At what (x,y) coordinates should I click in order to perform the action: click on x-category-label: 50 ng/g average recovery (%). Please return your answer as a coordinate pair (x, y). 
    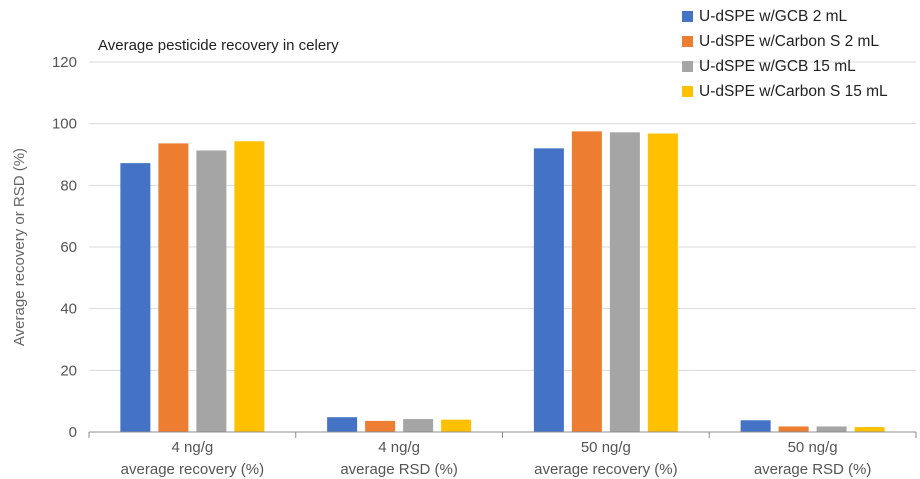
    Looking at the image, I should click on (605, 458).